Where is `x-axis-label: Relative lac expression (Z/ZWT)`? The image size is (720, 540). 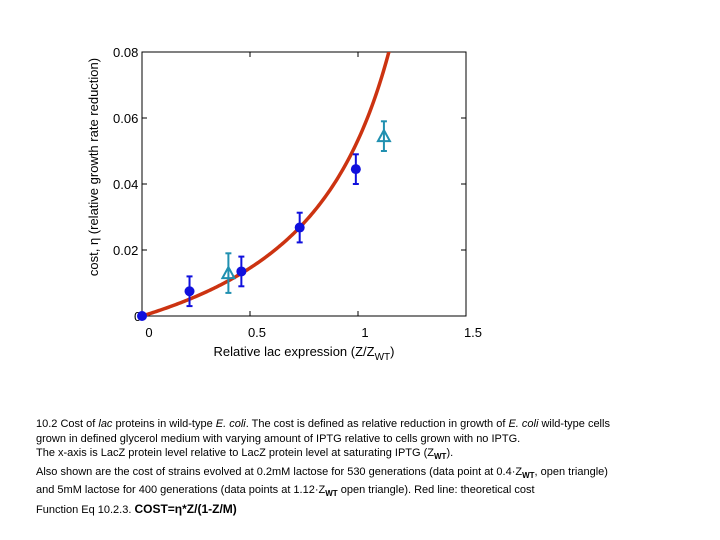 x-axis-label: Relative lac expression (Z/ZWT) is located at coordinates (303, 353).